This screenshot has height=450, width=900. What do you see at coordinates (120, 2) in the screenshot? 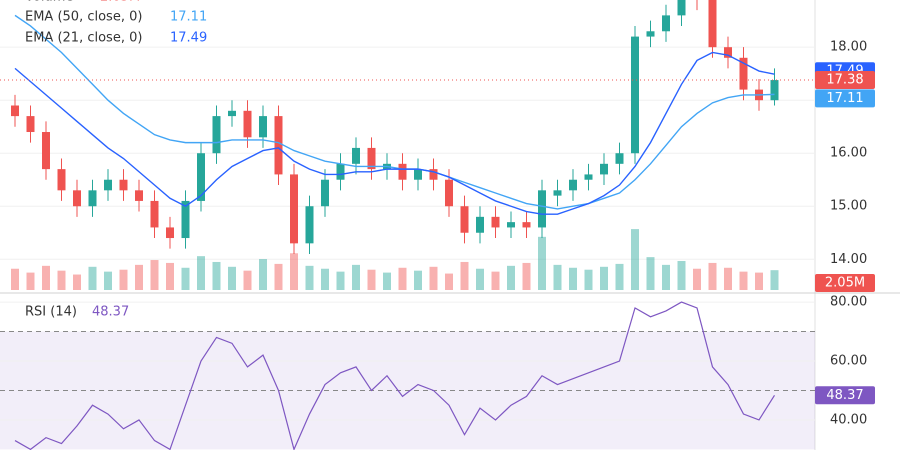
I see `legend-value: 2.05M` at bounding box center [120, 2].